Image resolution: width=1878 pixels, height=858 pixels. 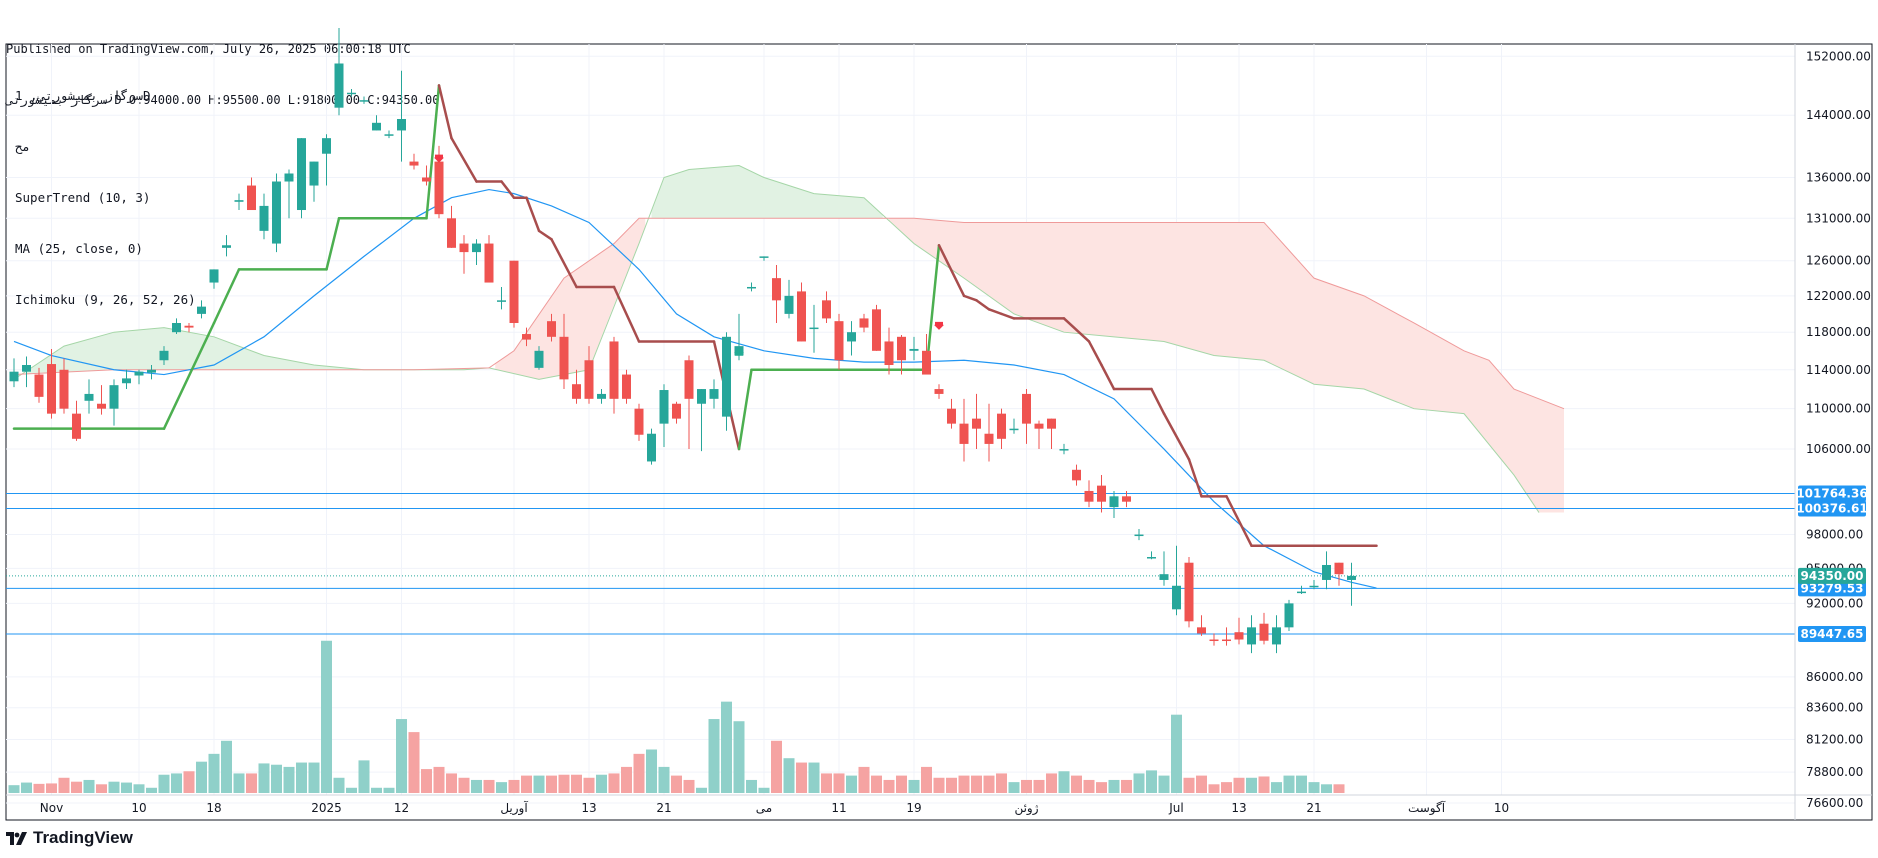 What do you see at coordinates (69, 838) in the screenshot?
I see `tradingview-logo: TradingView` at bounding box center [69, 838].